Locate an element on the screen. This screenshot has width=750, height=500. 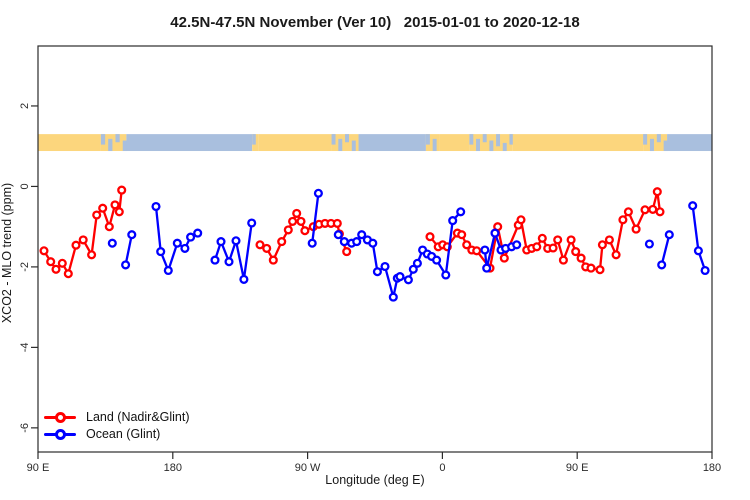
y-tick-label: -4 is located at coordinates (25, 347).